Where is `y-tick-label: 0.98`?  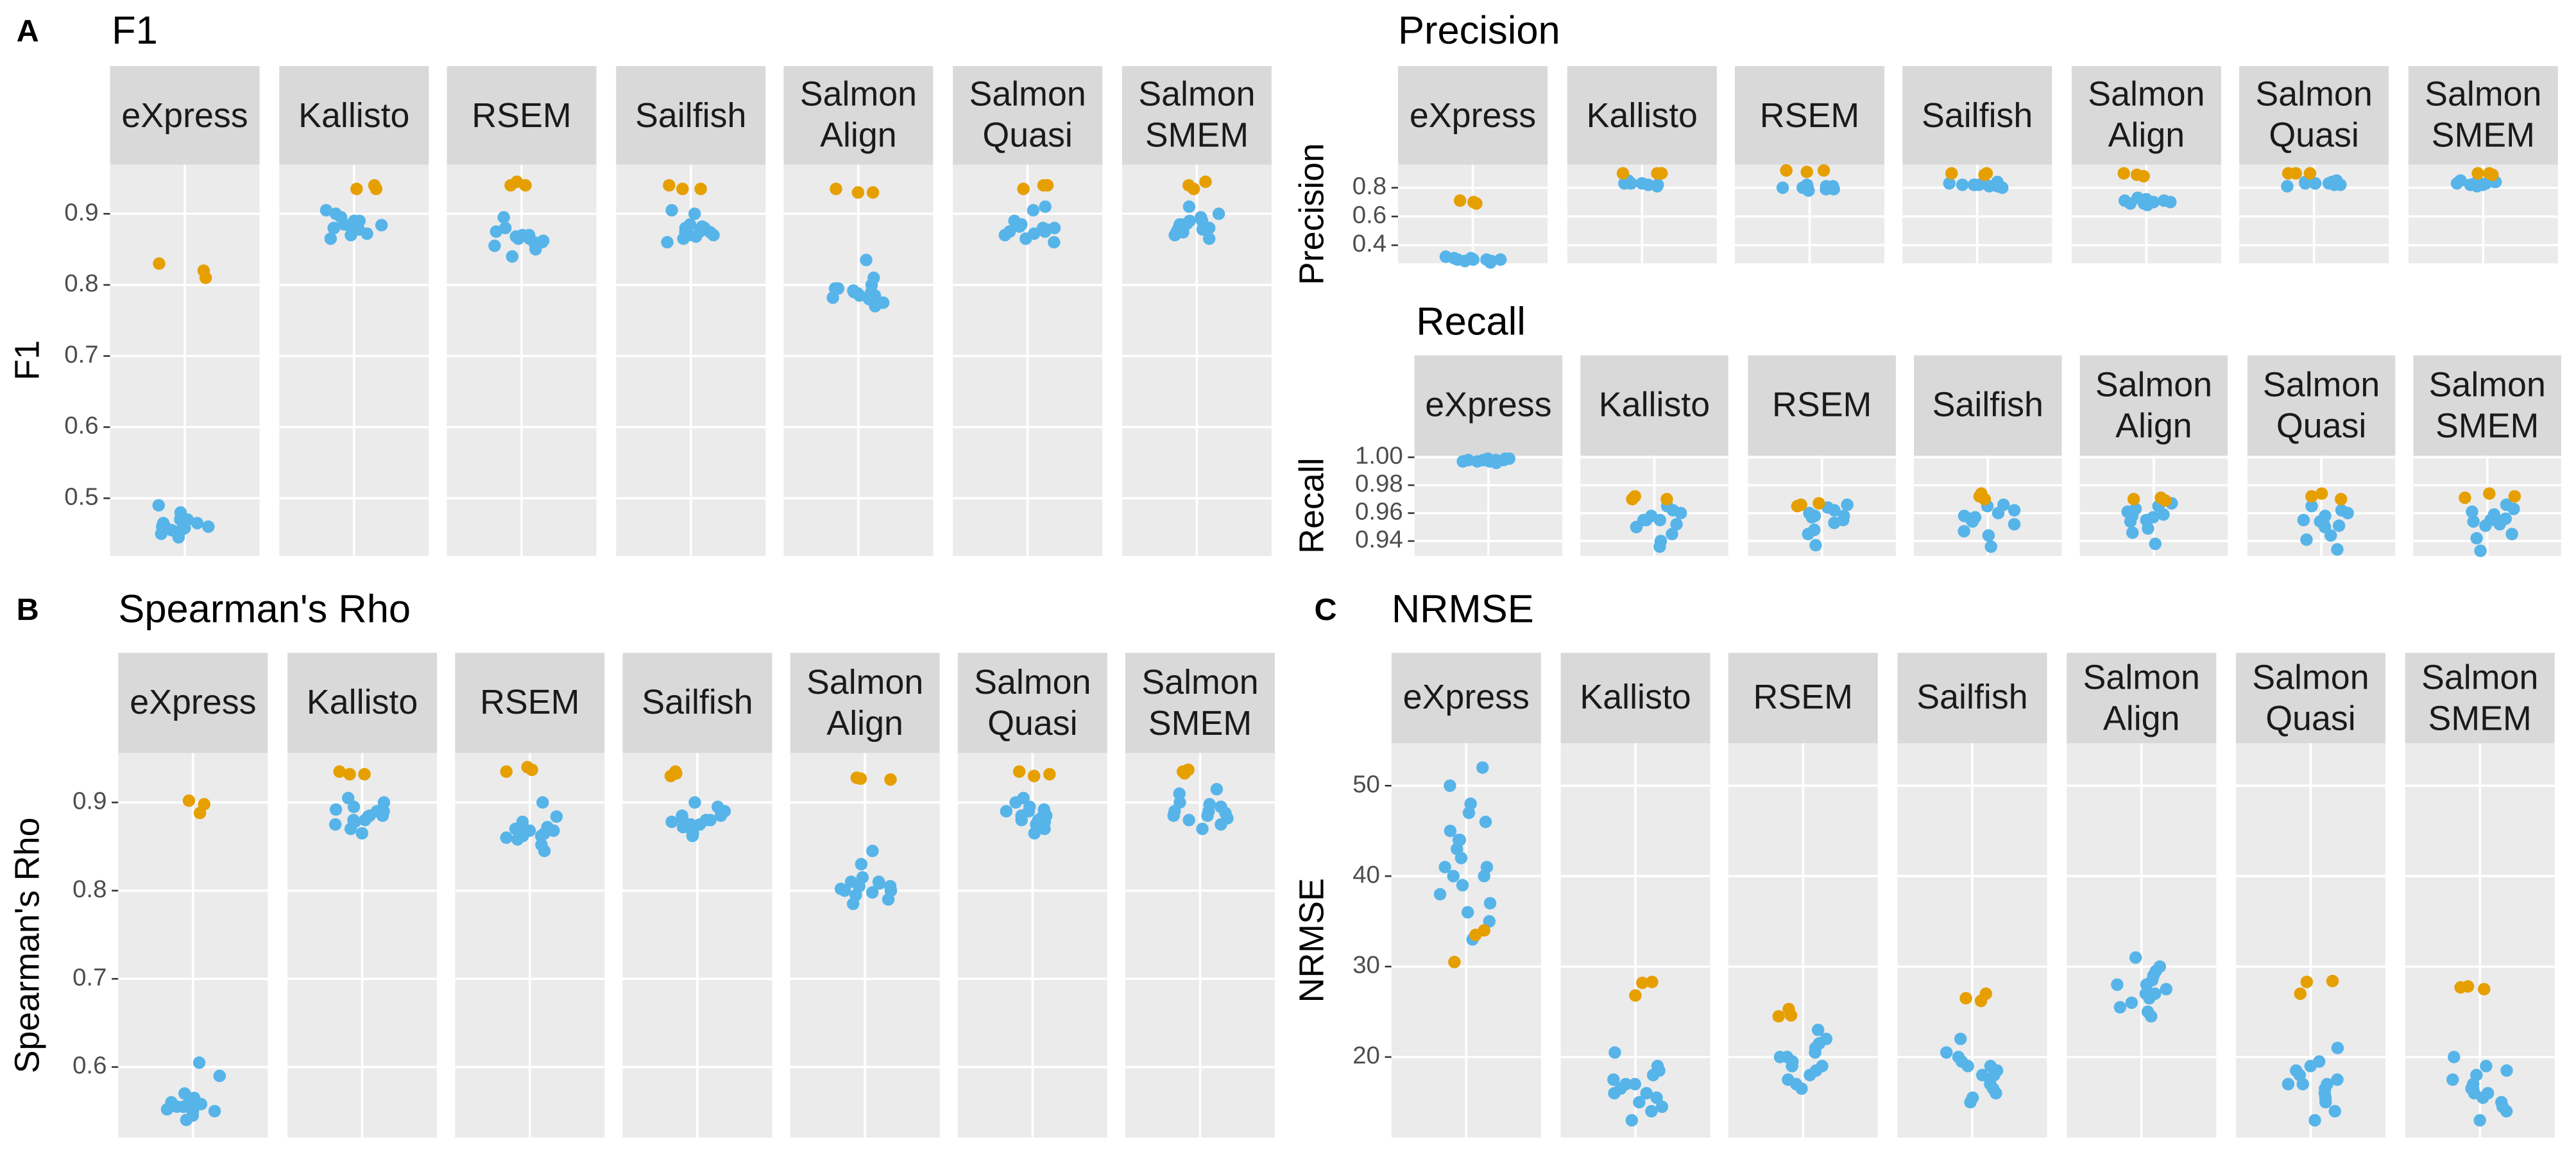 y-tick-label: 0.98 is located at coordinates (1379, 483).